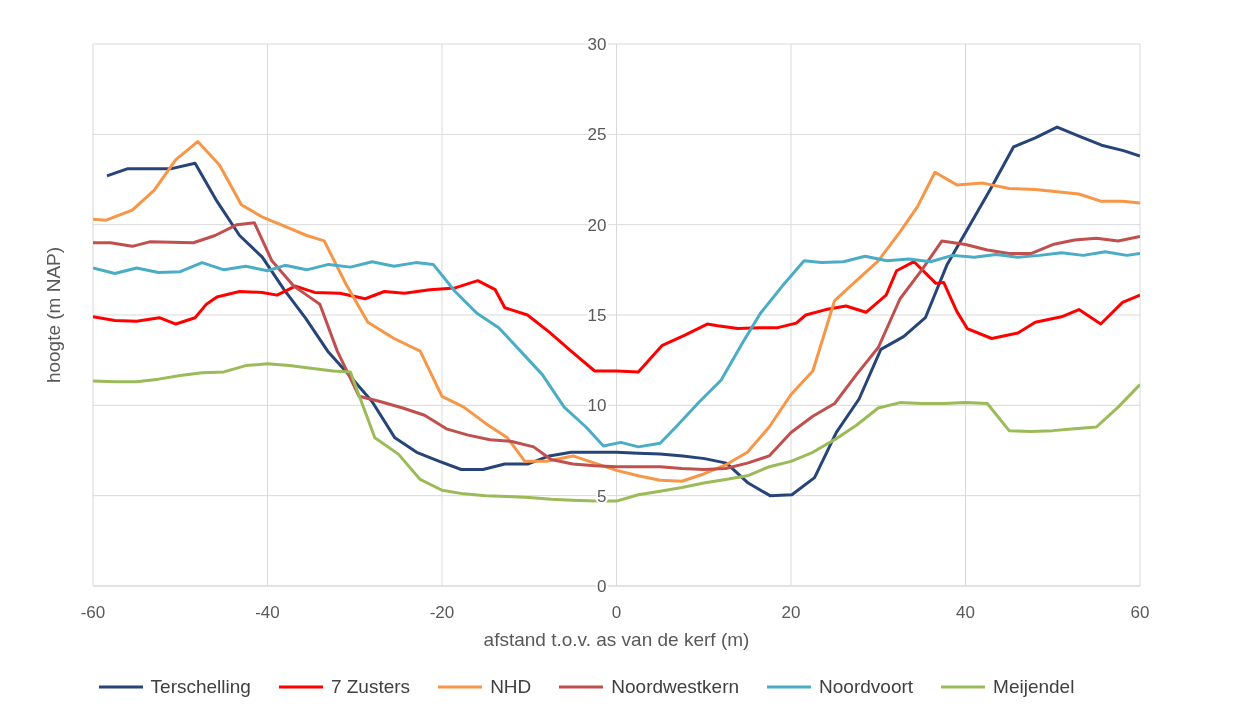 The height and width of the screenshot is (714, 1247). What do you see at coordinates (200, 687) in the screenshot?
I see `legend-label: Terschelling` at bounding box center [200, 687].